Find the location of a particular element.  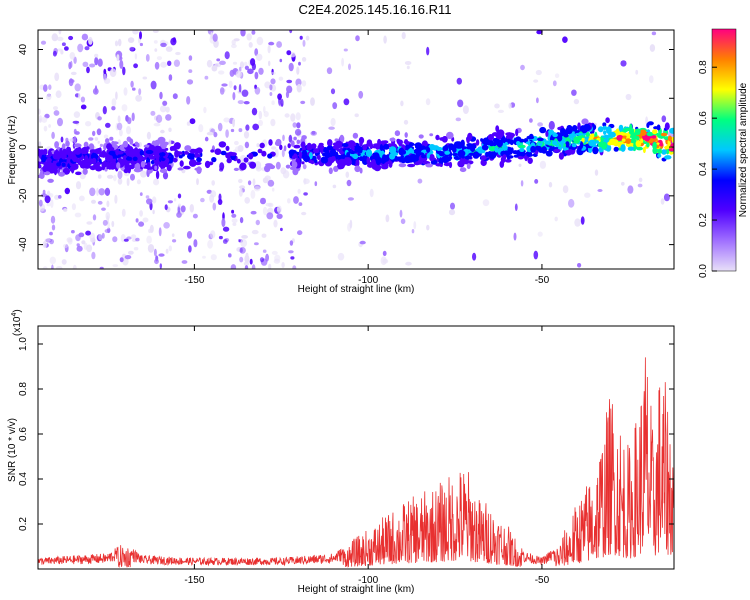

colorbar-tick-label: 0.0 is located at coordinates (703, 271).